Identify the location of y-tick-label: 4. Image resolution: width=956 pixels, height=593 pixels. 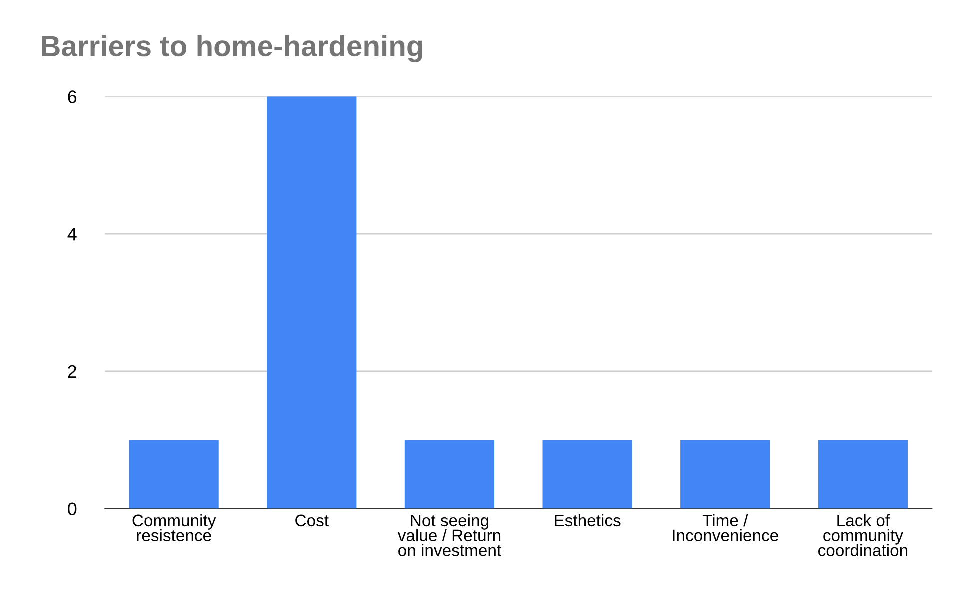
(72, 234).